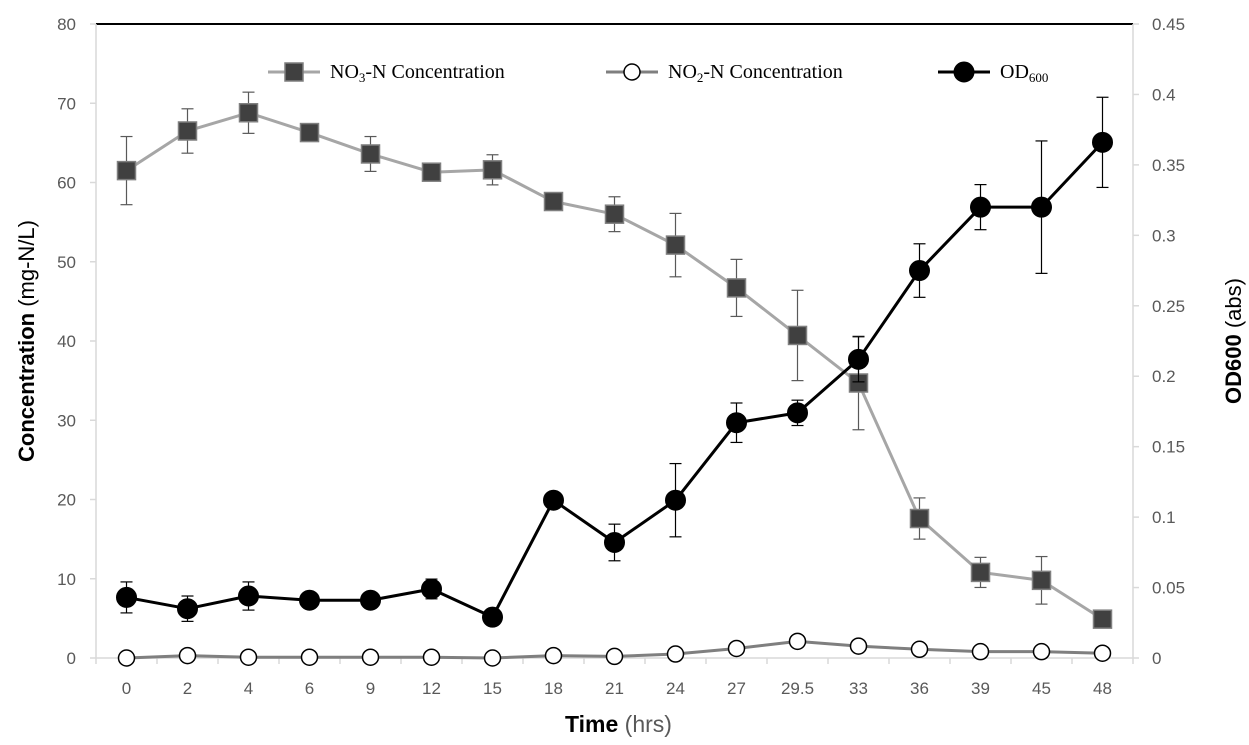 The height and width of the screenshot is (745, 1249). I want to click on y-left-tick-label: 60, so click(66, 183).